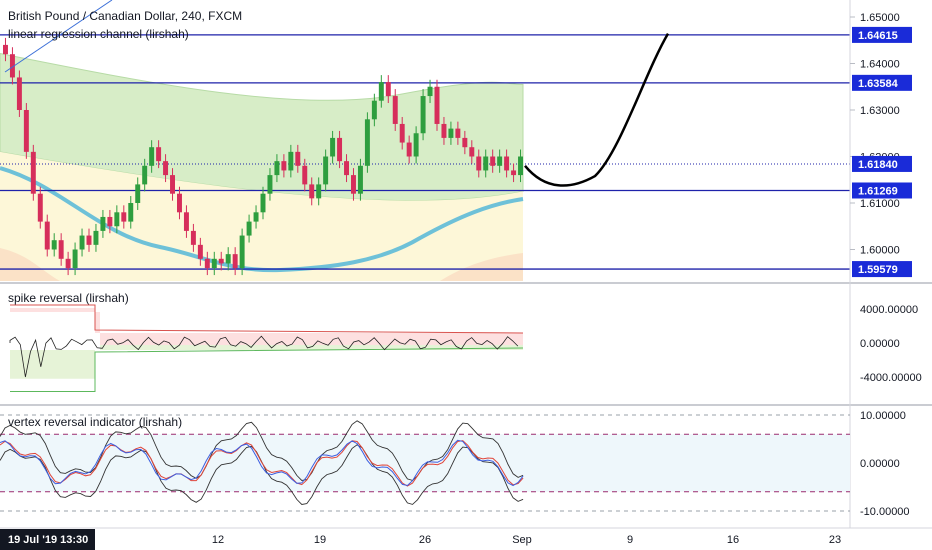 This screenshot has width=932, height=550. What do you see at coordinates (630, 540) in the screenshot?
I see `time-label: 9` at bounding box center [630, 540].